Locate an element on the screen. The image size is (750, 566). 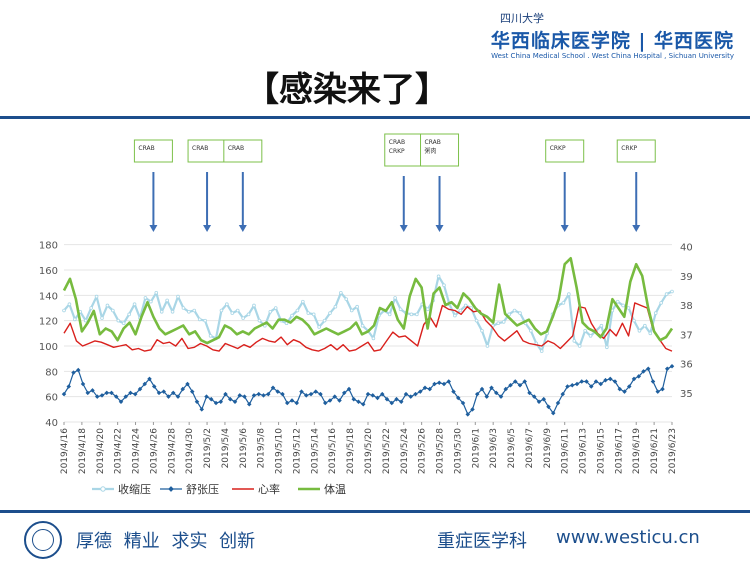
y-right-tick-label: 40 is located at coordinates (686, 248).